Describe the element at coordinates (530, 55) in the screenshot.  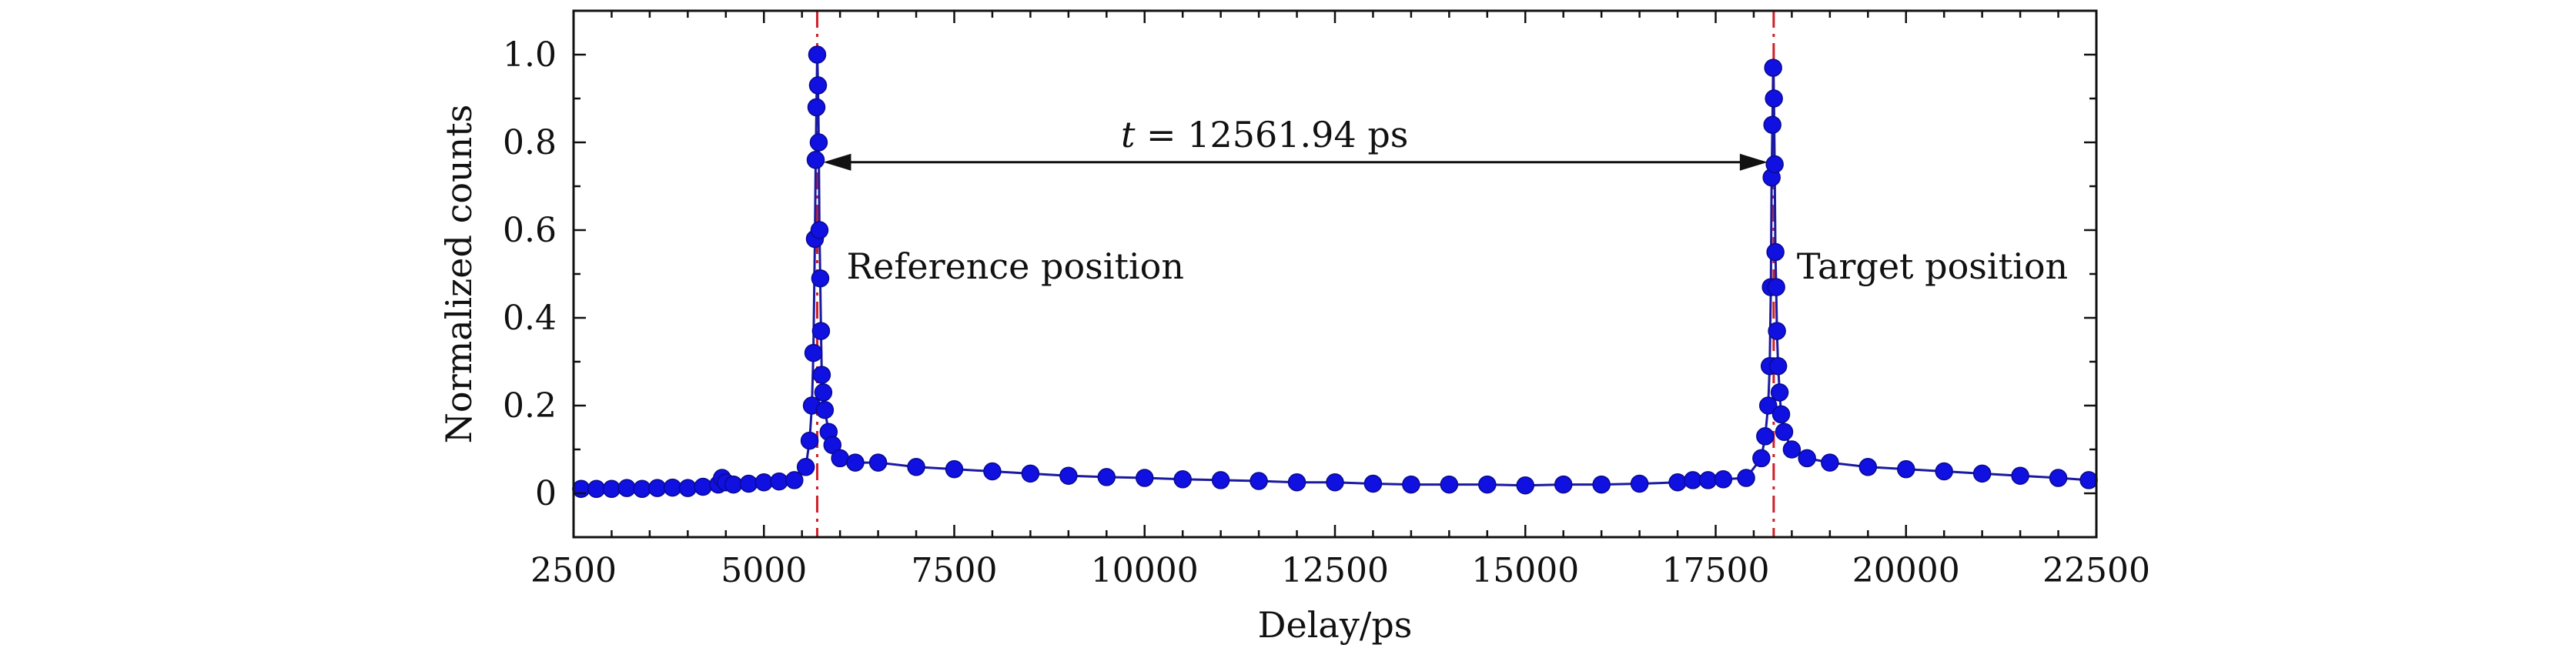
I see `y-tick-label: 1.0` at that location.